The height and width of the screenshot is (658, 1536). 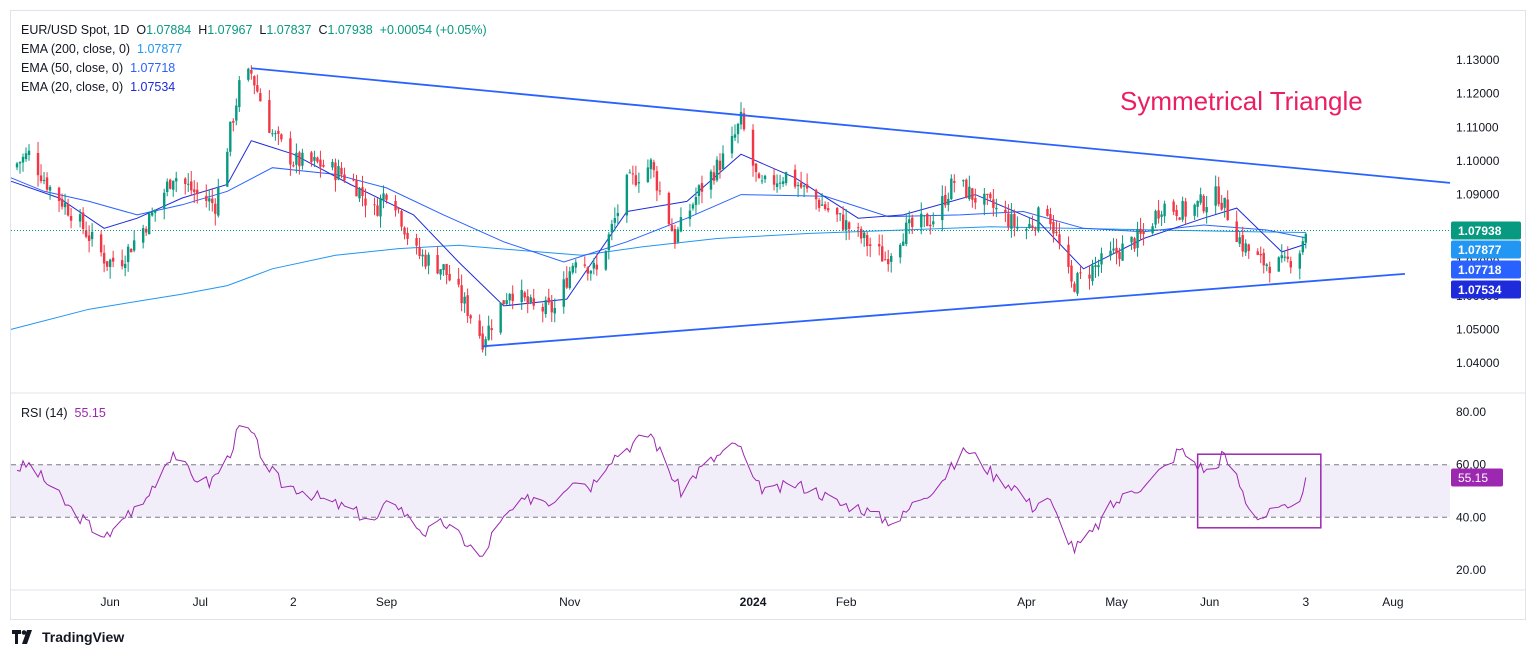 I want to click on price-tag-label: 1.07938, so click(x=1480, y=231).